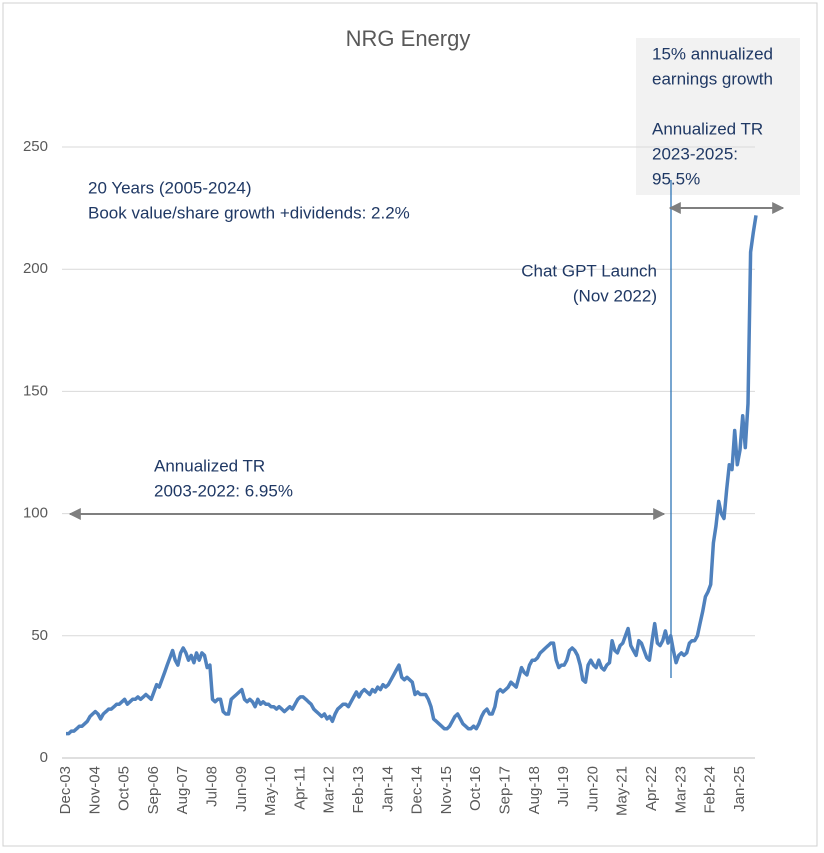 This screenshot has width=824, height=853. I want to click on annotation: earnings growth, so click(712, 78).